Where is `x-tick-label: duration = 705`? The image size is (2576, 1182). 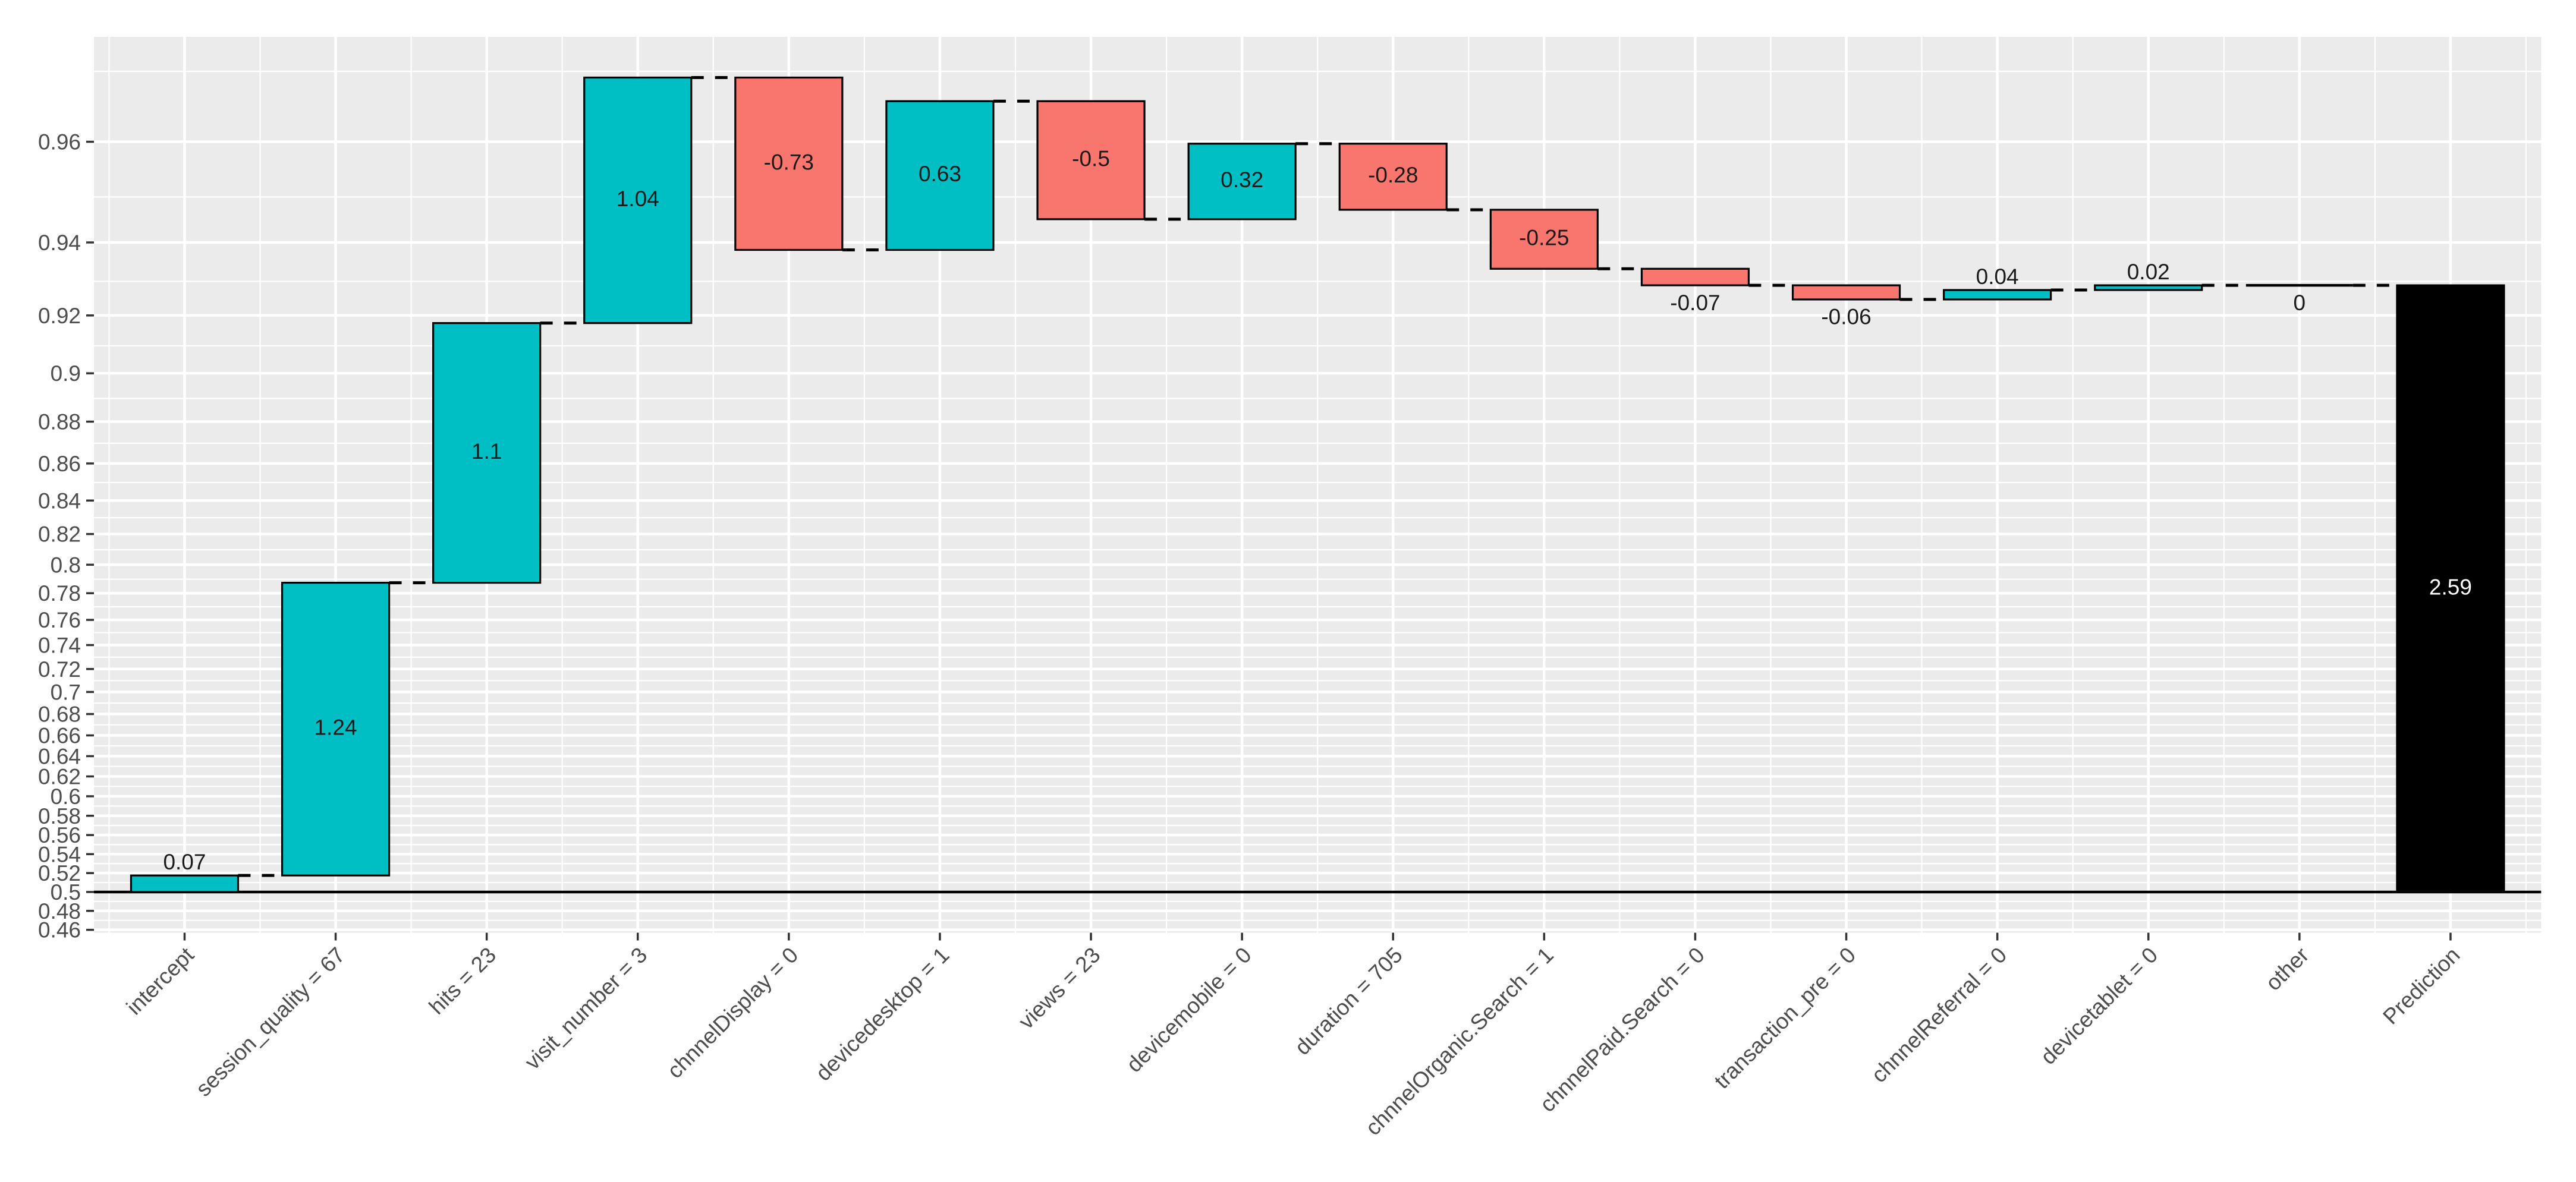 x-tick-label: duration = 705 is located at coordinates (1348, 1002).